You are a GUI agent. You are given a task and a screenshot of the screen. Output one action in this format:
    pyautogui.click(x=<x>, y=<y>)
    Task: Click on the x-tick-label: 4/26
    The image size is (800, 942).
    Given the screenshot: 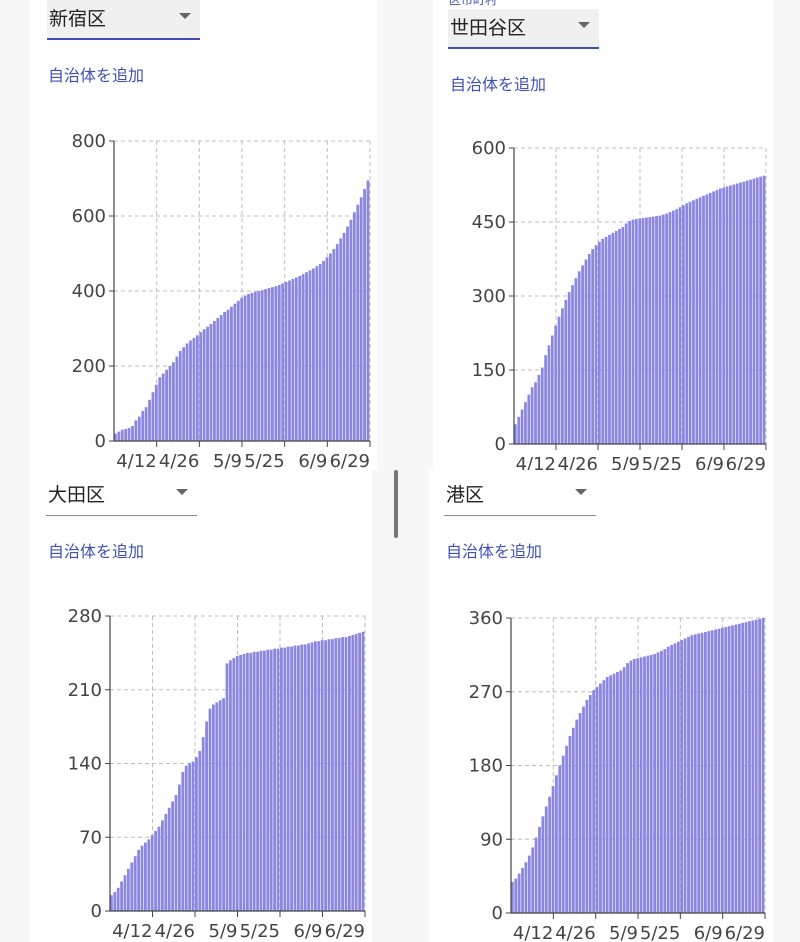 What is the action you would take?
    pyautogui.click(x=179, y=460)
    